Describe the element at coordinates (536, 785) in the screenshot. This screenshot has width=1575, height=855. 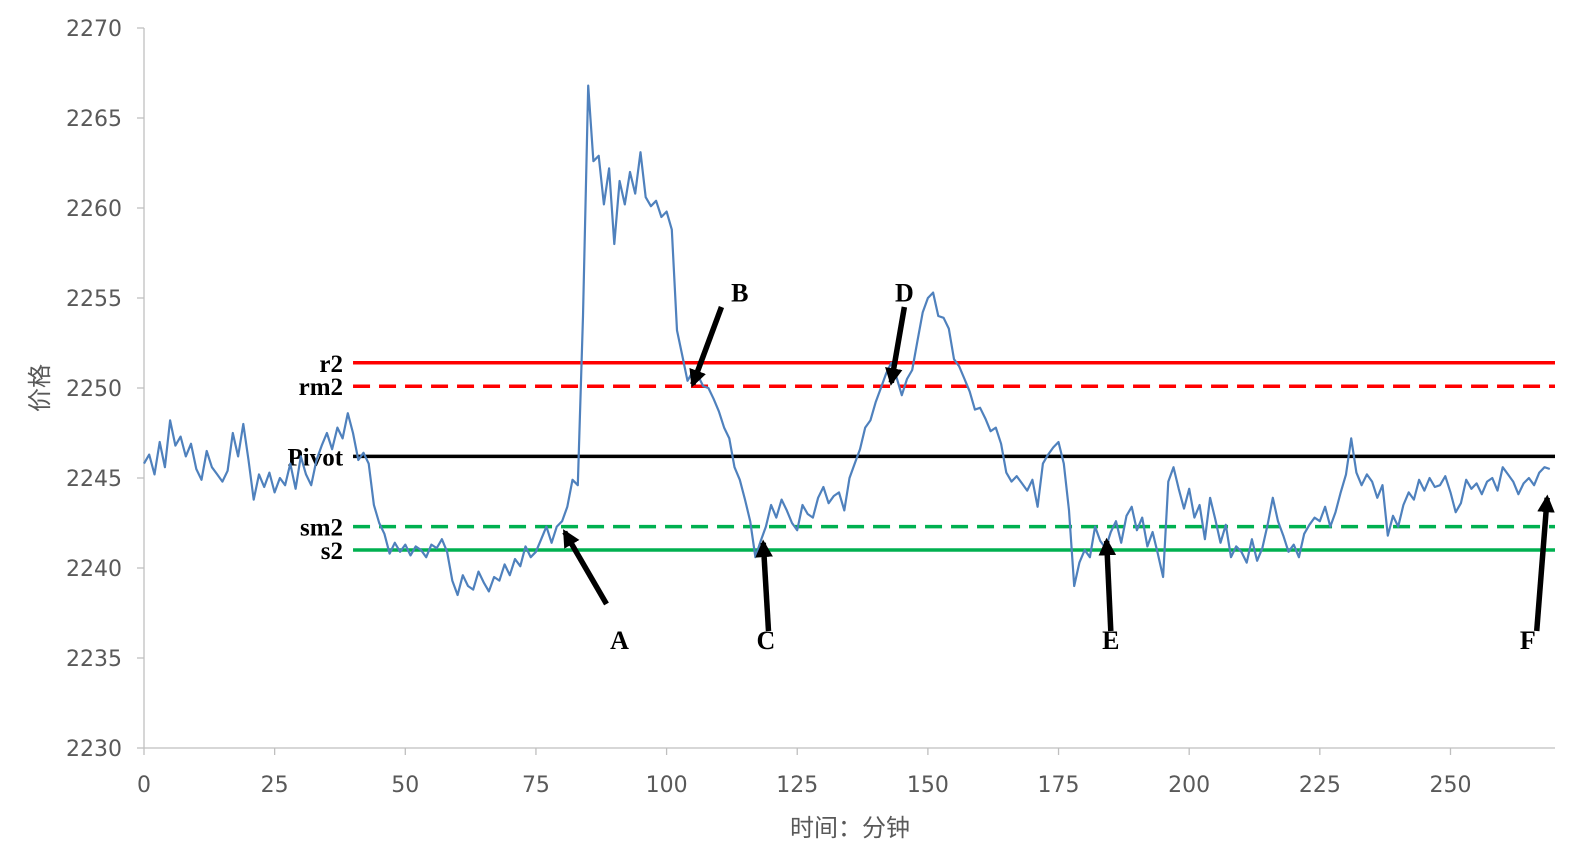
I see `x-tick-label: 75` at that location.